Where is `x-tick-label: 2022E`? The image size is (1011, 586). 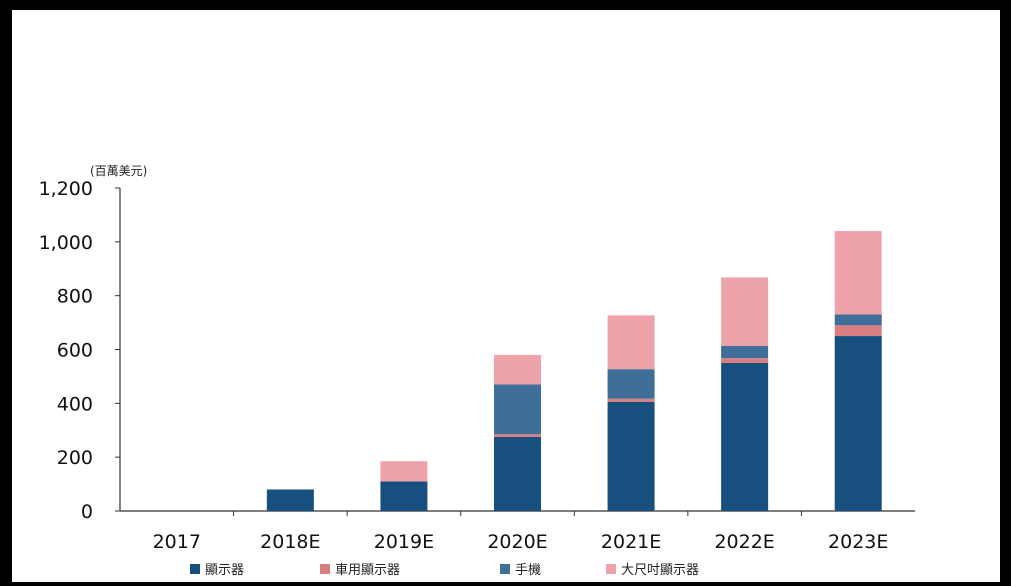
x-tick-label: 2022E is located at coordinates (744, 542).